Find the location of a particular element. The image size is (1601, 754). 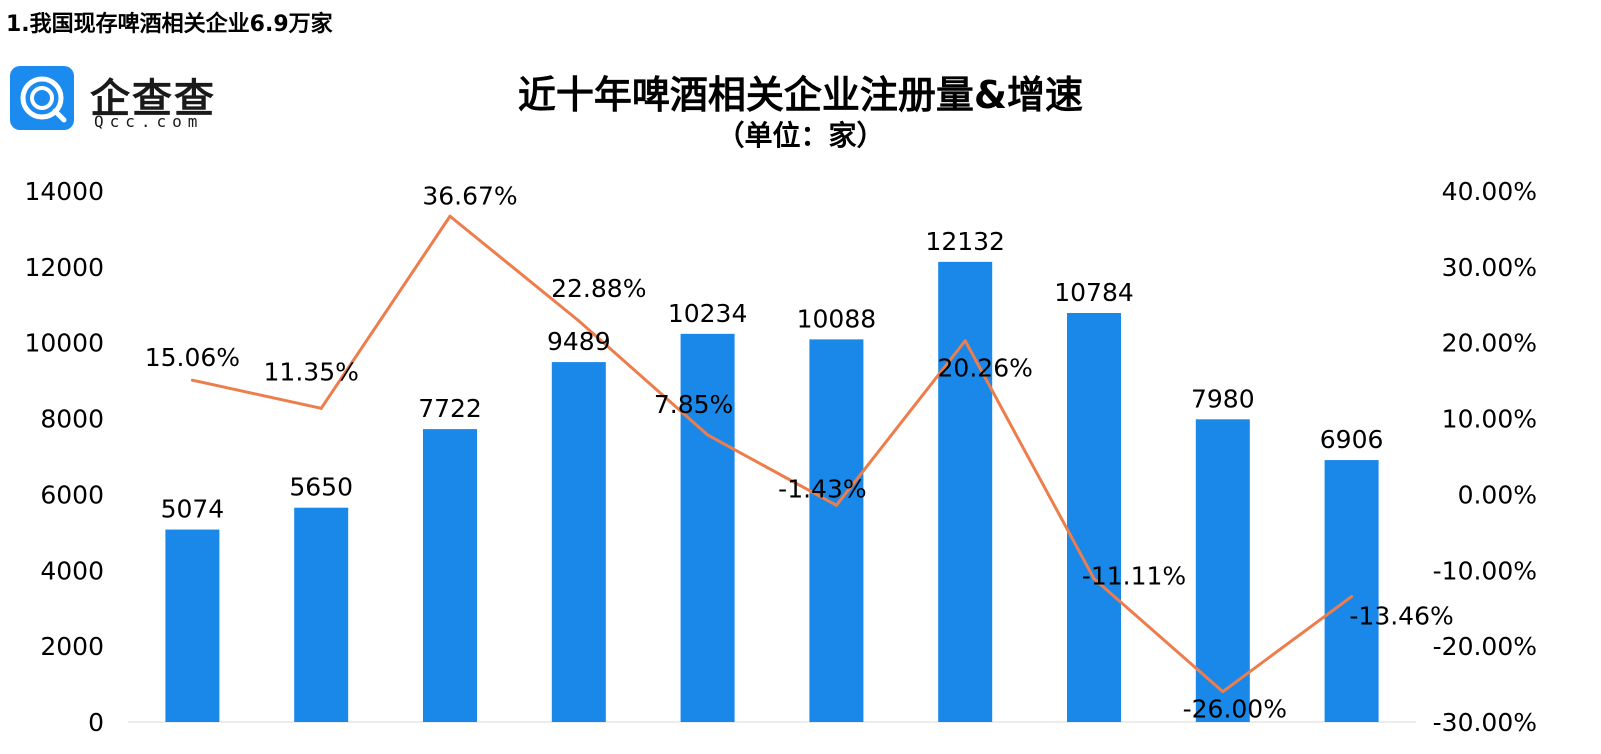

section-heading: 1.我国现存啤酒相关企业6.9万家 is located at coordinates (169, 24).